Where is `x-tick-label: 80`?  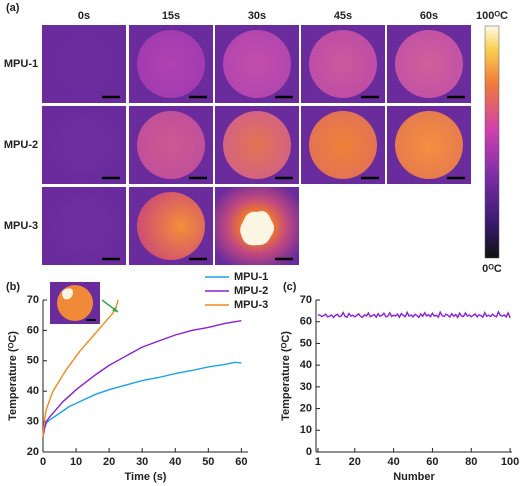 x-tick-label: 80 is located at coordinates (471, 462).